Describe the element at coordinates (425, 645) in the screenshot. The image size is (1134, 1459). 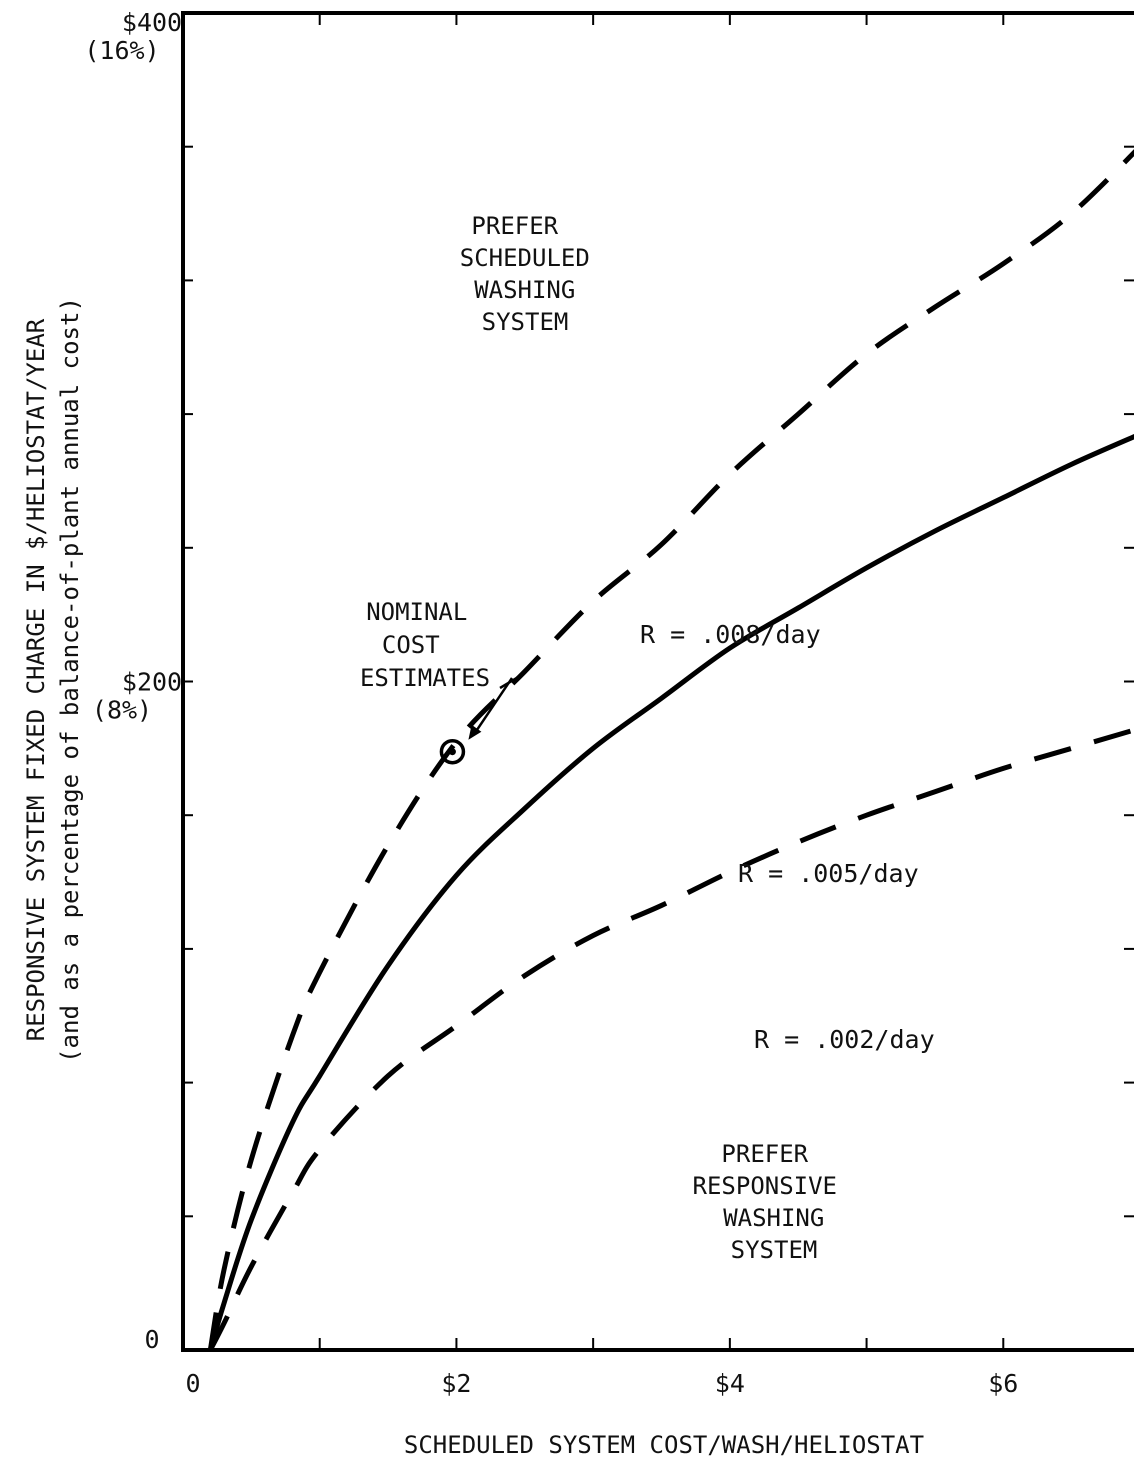
I see `nominal-cost-label: NOMINAL COST ESTIMATES` at that location.